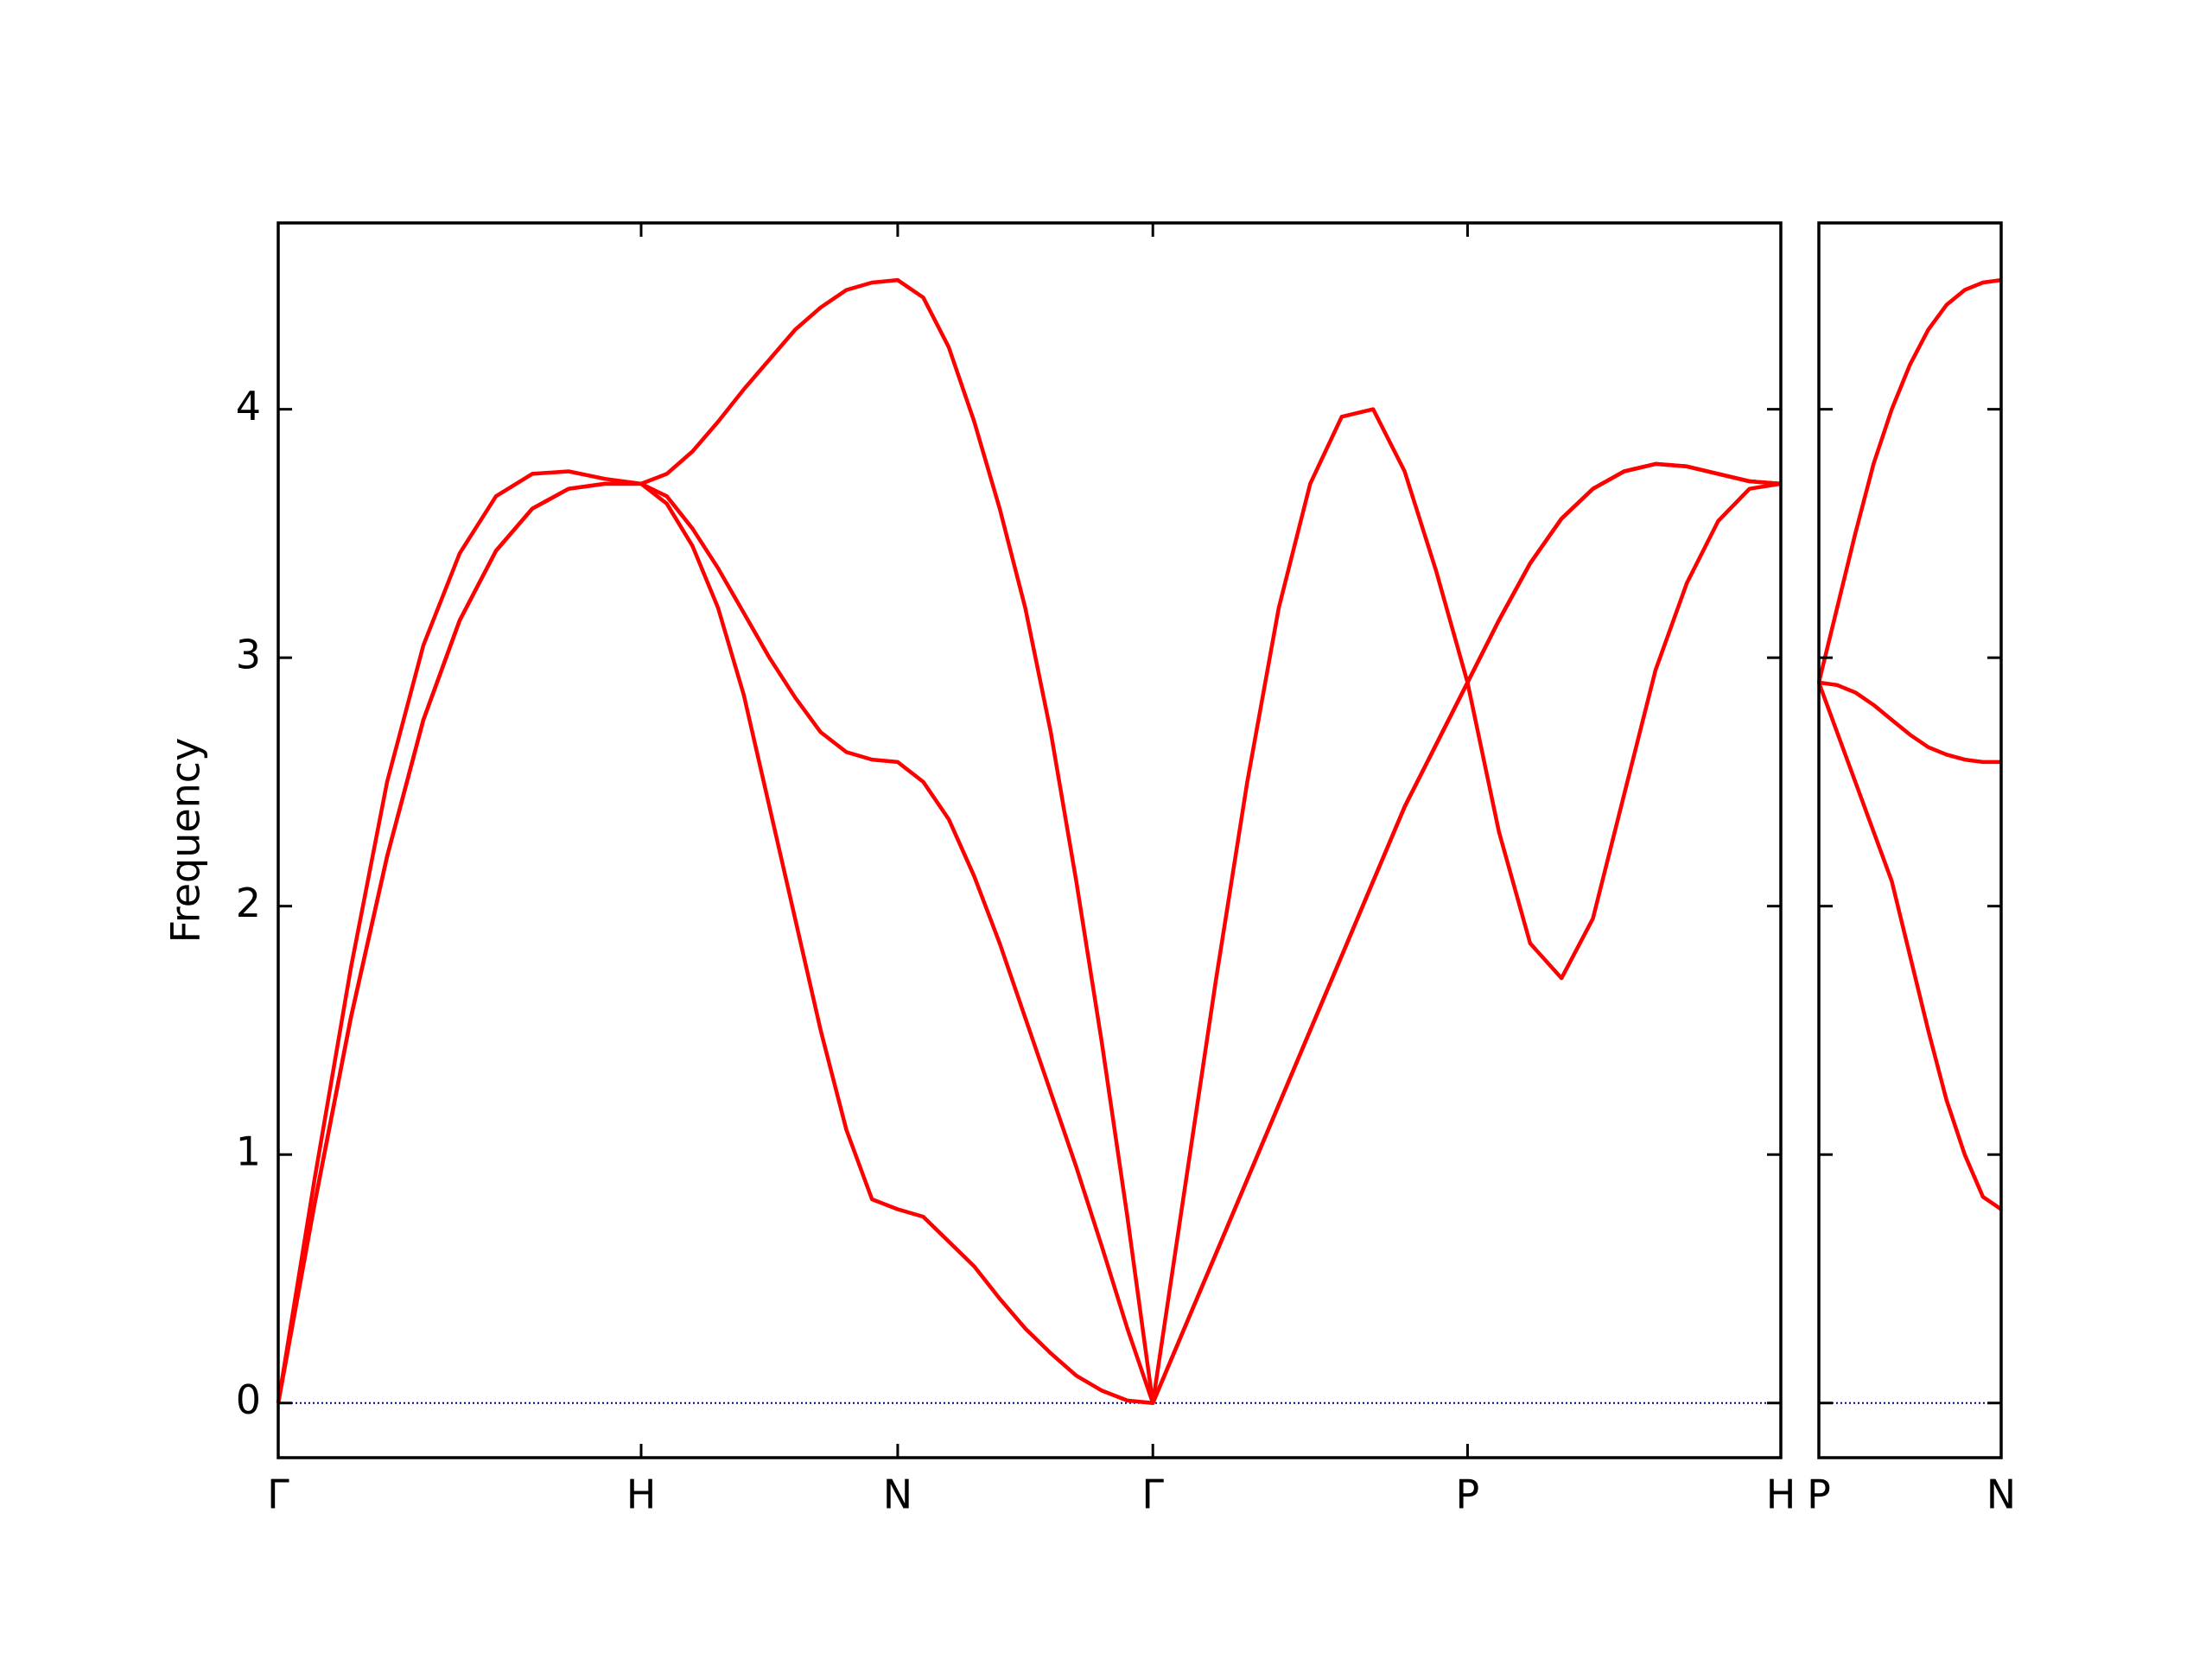  What do you see at coordinates (185, 841) in the screenshot?
I see `y-axis-label: Frequency` at bounding box center [185, 841].